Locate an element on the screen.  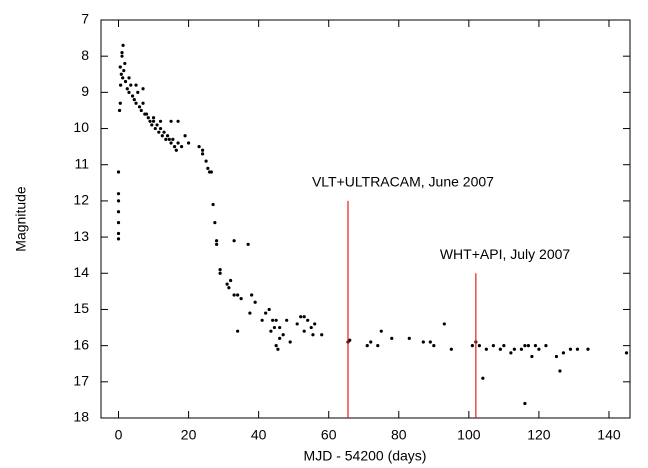
annotation-text: VLT+ULTRACAM, June 2007 is located at coordinates (403, 182).